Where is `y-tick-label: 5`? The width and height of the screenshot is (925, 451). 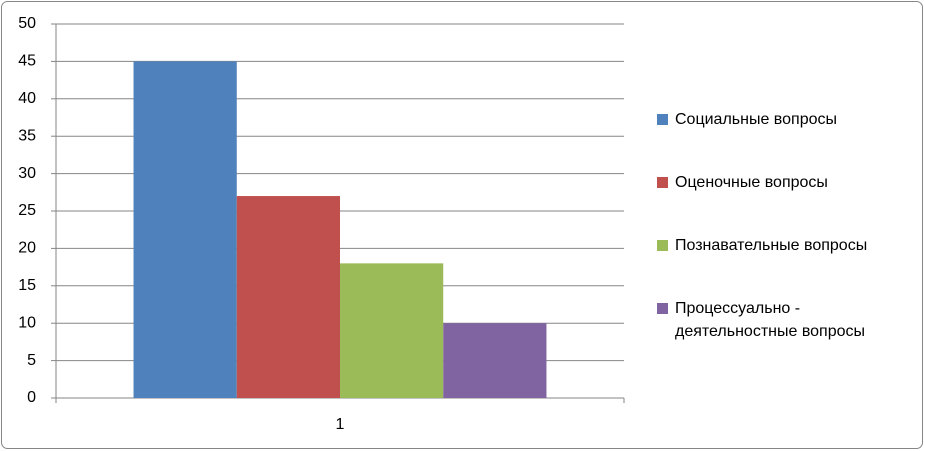 y-tick-label: 5 is located at coordinates (31, 360).